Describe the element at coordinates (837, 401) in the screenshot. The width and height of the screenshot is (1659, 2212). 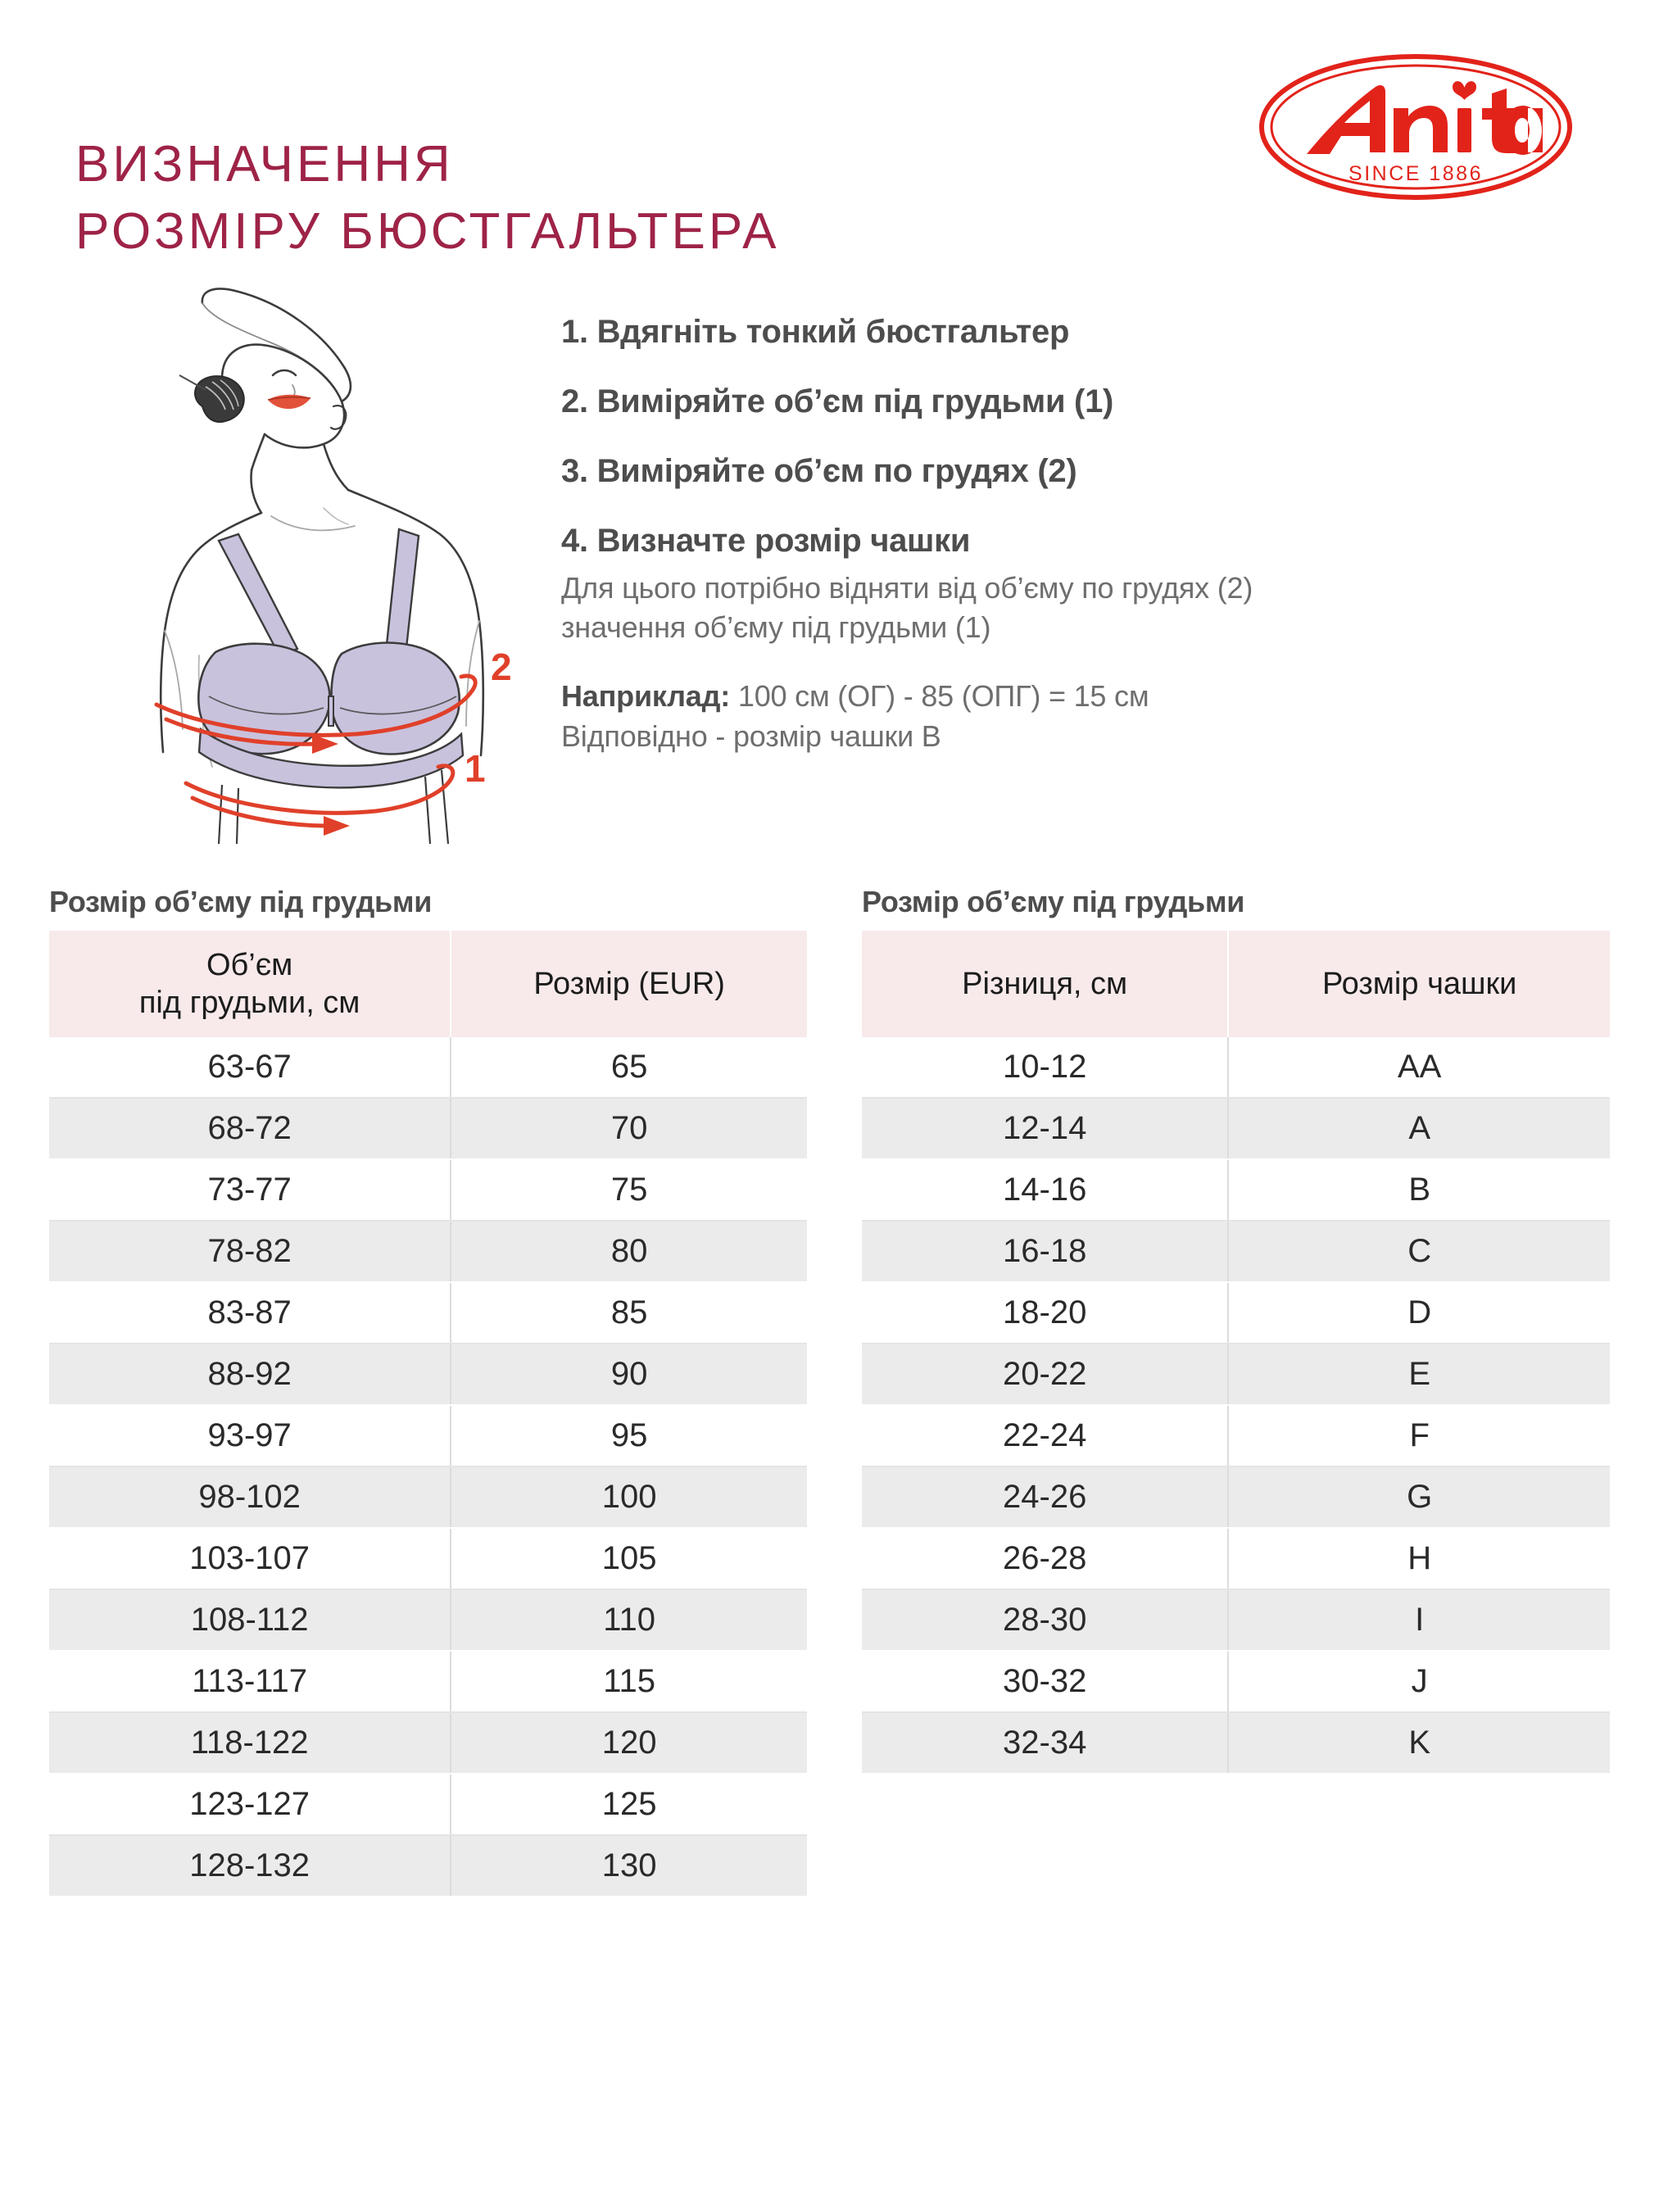
I see `step-2: 2. Виміряйте об’єм під грудьми (1)` at that location.